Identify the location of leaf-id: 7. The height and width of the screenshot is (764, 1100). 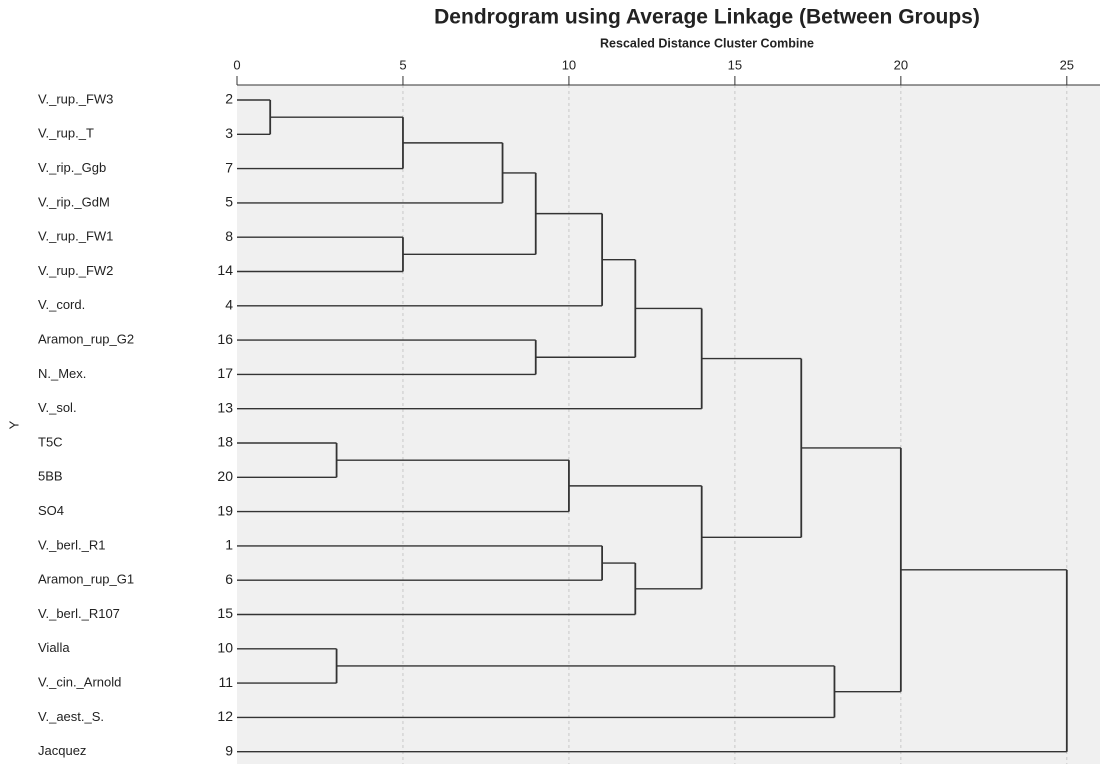
(229, 167).